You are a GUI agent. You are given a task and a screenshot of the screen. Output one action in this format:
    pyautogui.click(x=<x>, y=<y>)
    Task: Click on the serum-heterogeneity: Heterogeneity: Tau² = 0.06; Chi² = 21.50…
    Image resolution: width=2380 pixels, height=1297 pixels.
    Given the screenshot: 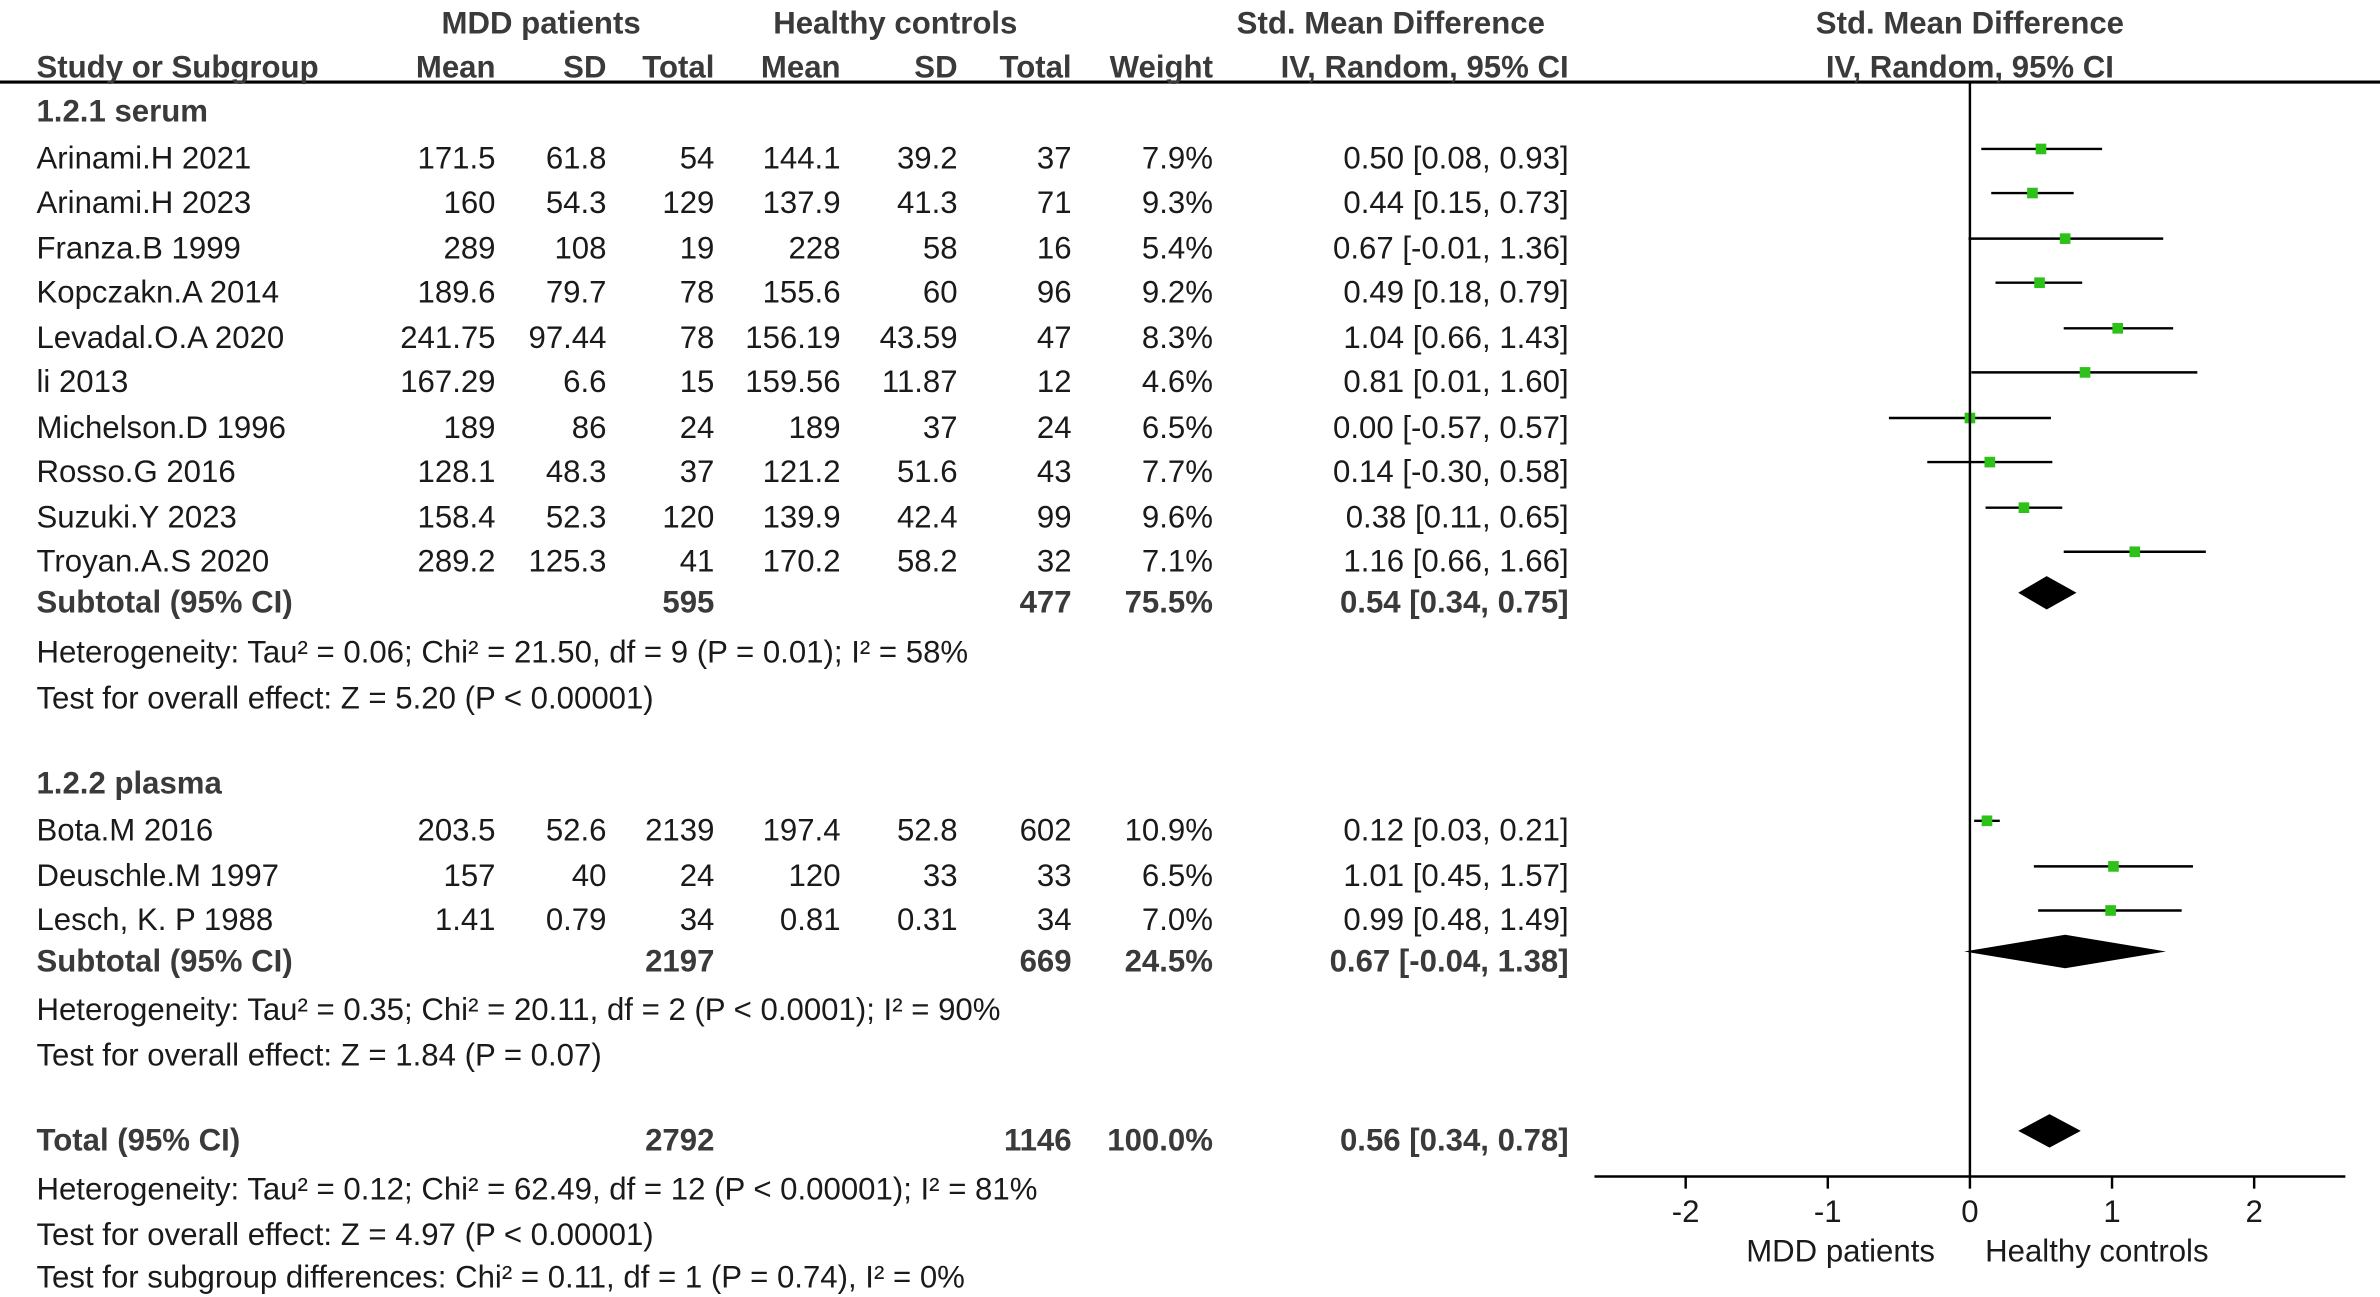 What is the action you would take?
    pyautogui.click(x=502, y=653)
    